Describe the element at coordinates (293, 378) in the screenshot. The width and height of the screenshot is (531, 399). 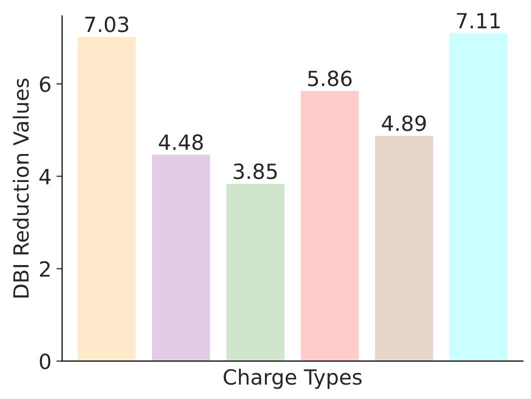
I see `x-axis-title: Charge Types` at that location.